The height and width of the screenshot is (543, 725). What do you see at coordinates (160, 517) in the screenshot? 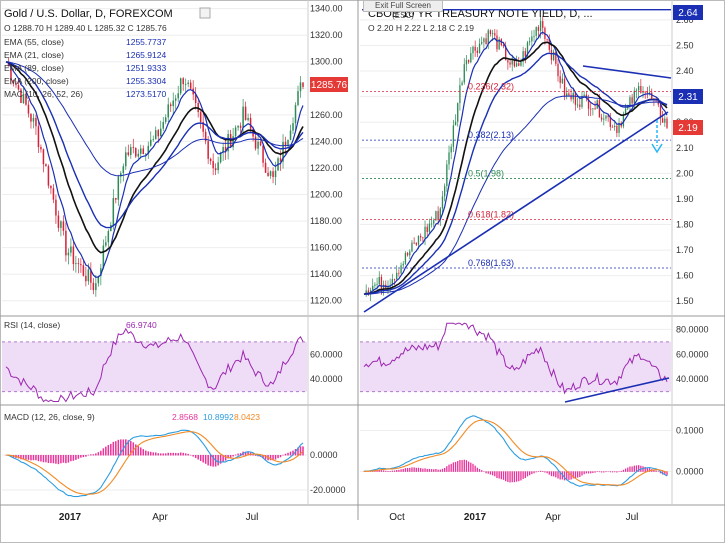
I see `gold-x-label-apr: Apr` at bounding box center [160, 517].